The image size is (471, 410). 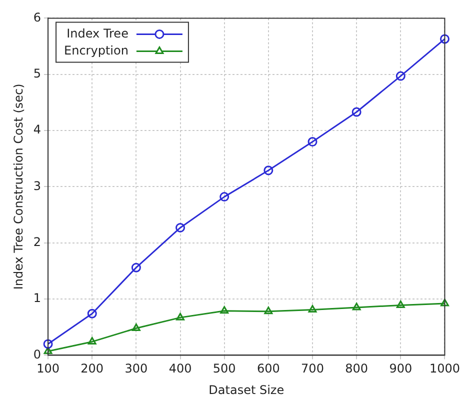 What do you see at coordinates (224, 369) in the screenshot?
I see `x-tick-label: 500` at bounding box center [224, 369].